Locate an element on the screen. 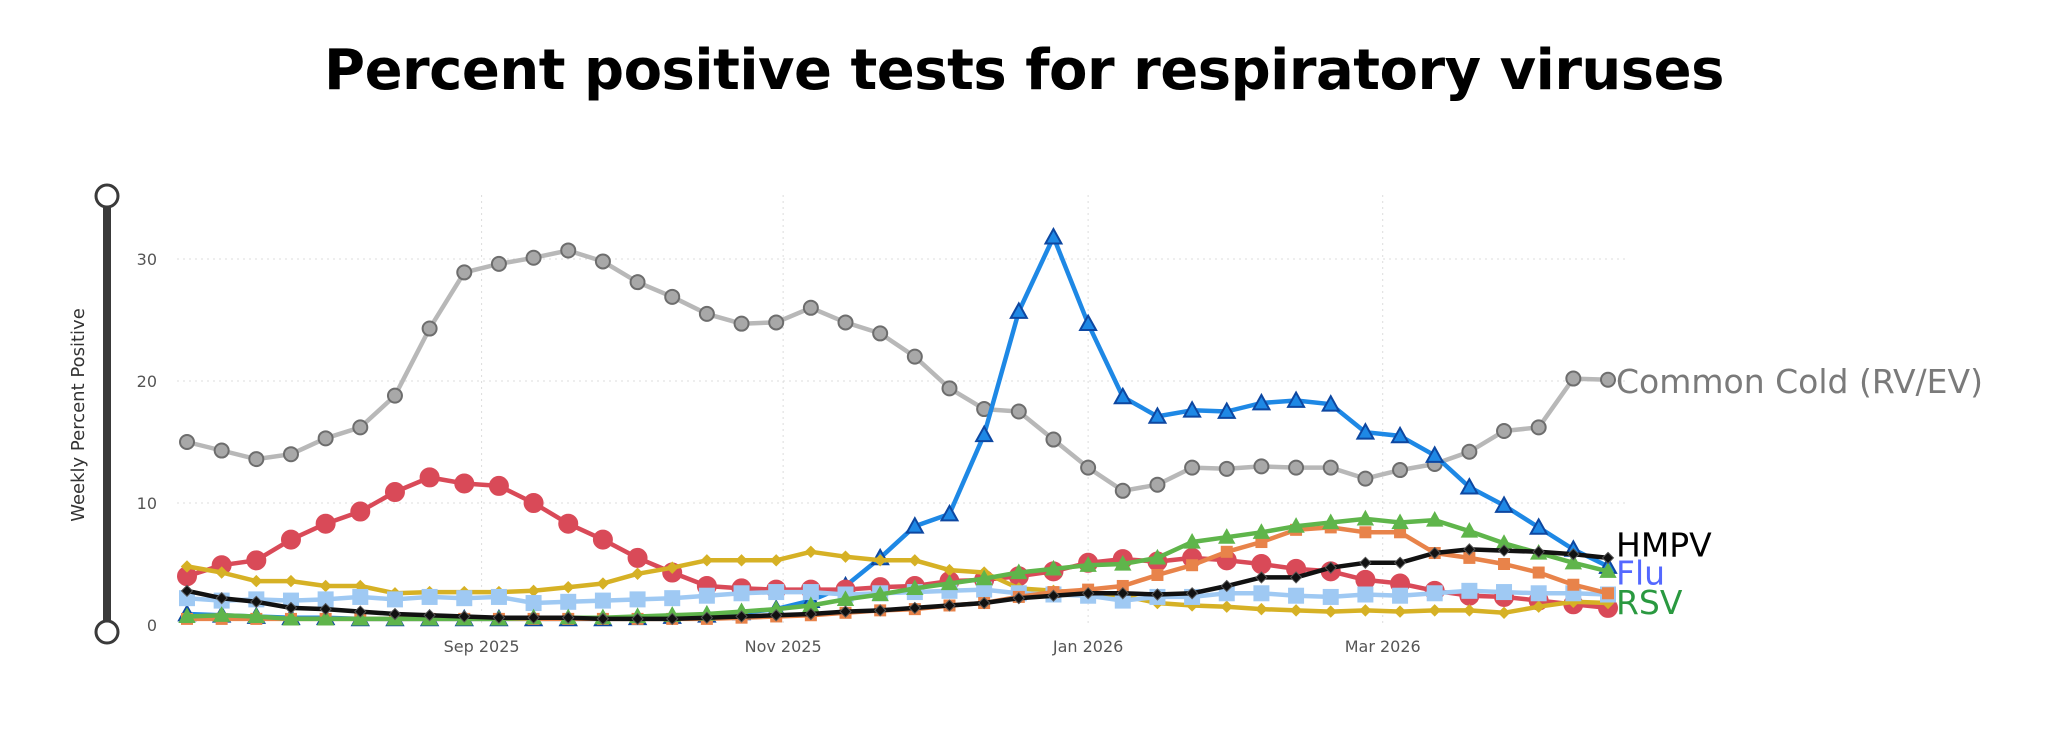 Image resolution: width=2048 pixels, height=740 pixels. x-tick-label: Mar 2026 is located at coordinates (1383, 646).